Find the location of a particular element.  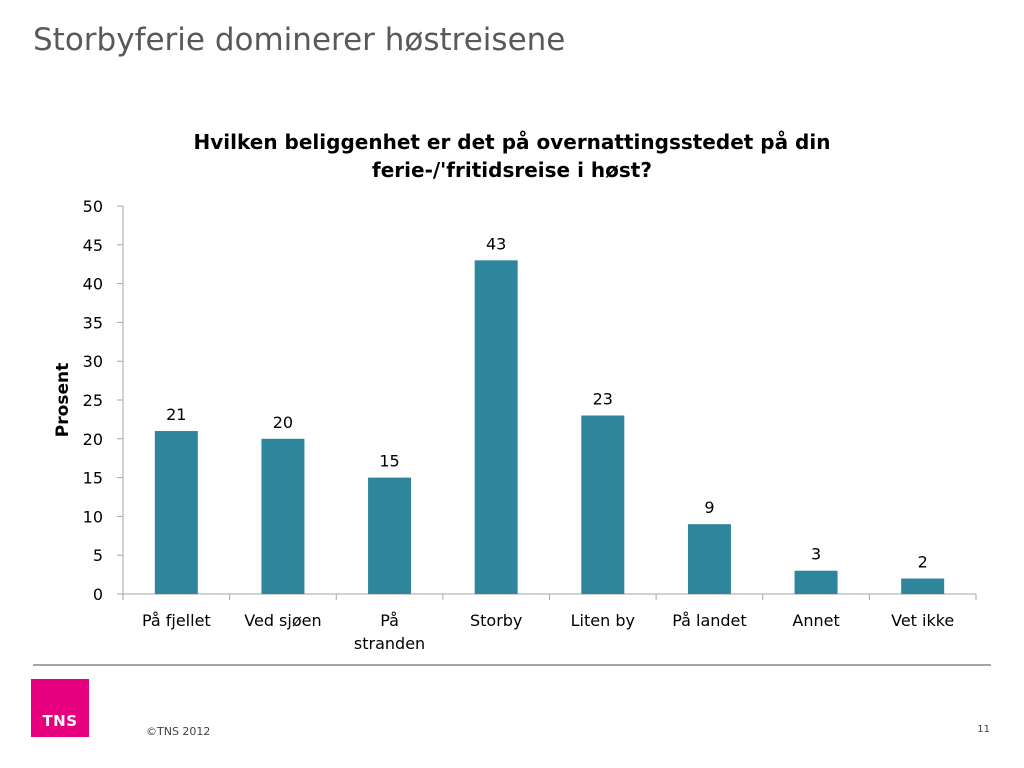

y-tick-label: 20 is located at coordinates (93, 439).